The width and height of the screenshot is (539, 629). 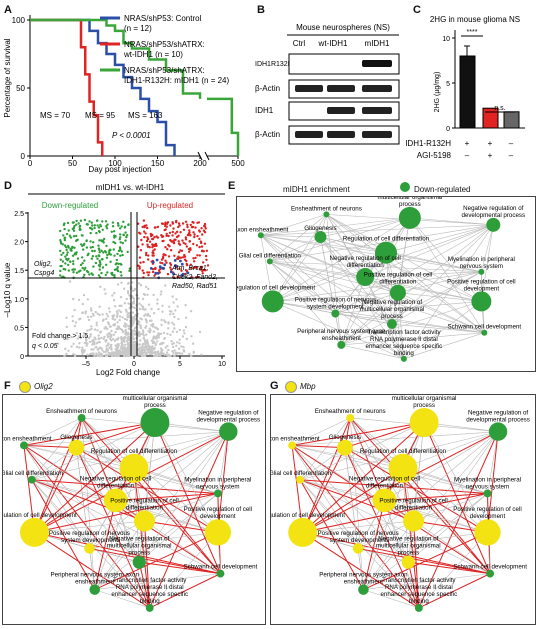 What do you see at coordinates (434, 155) in the screenshot?
I see `hg-row2-label: AGI-5198` at bounding box center [434, 155].